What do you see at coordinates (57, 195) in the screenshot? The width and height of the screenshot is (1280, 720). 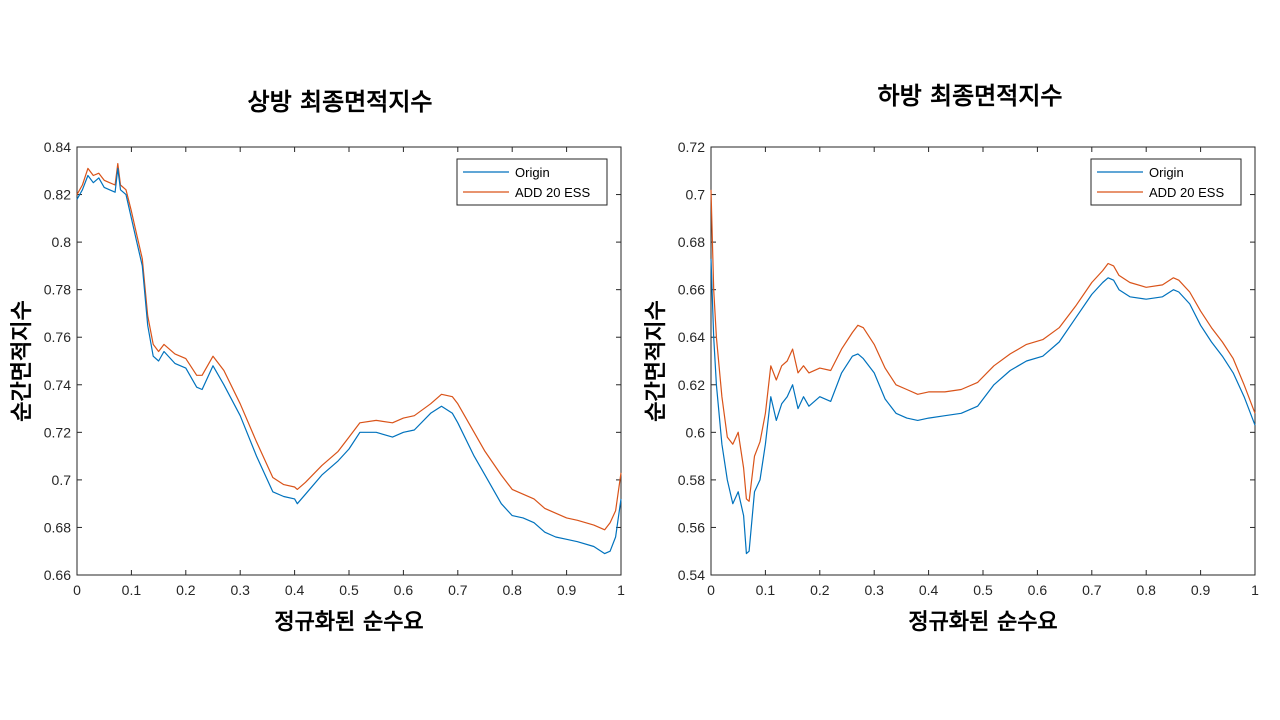 I see `y-tick-label: 0.82` at bounding box center [57, 195].